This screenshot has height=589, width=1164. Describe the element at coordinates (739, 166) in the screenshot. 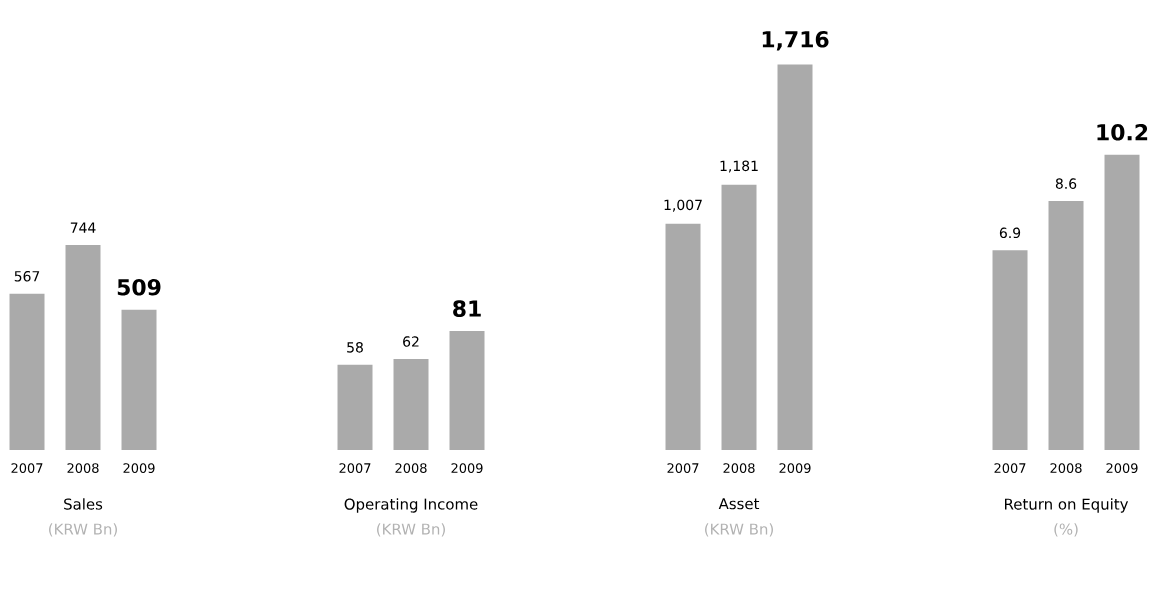

I see `data-label: 1,181` at that location.